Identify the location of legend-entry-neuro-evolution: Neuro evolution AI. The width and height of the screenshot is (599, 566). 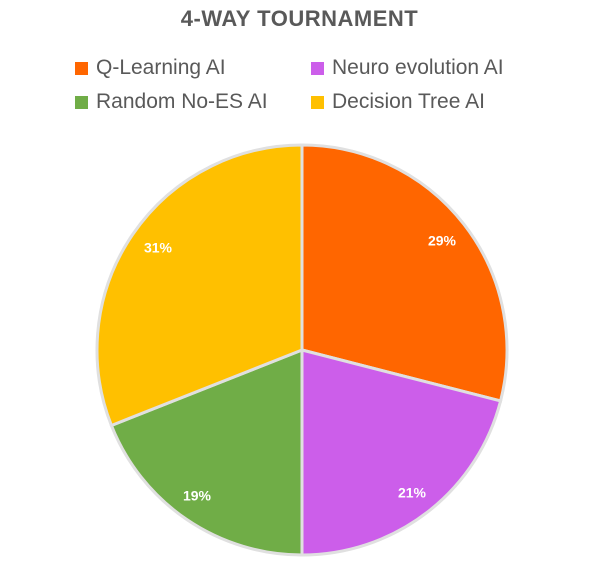
(426, 68).